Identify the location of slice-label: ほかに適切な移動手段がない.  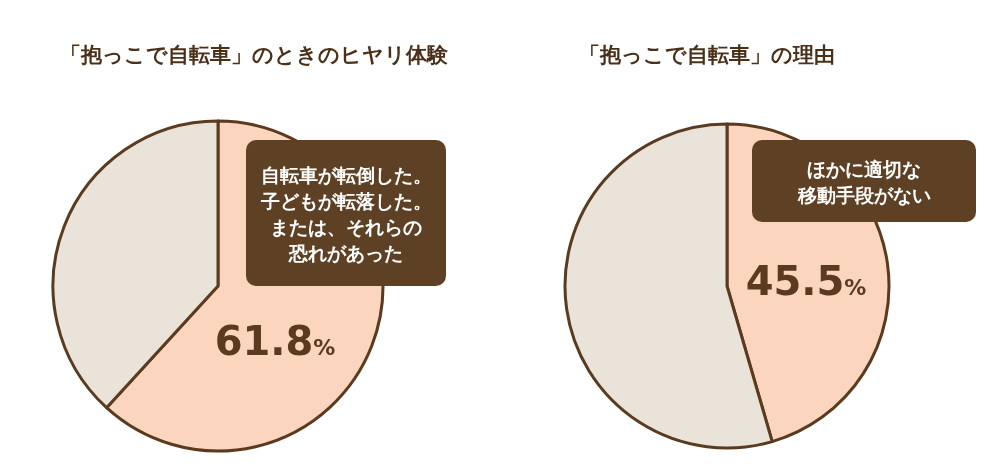
(863, 182).